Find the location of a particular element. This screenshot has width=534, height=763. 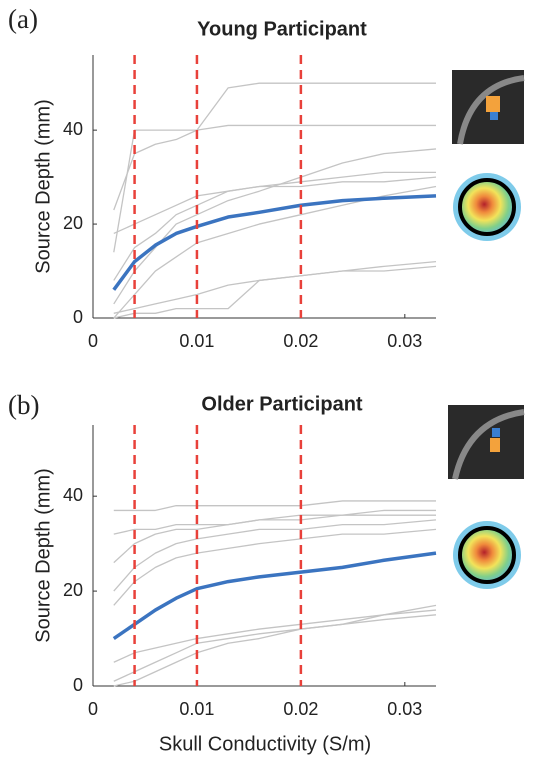

topomap-b is located at coordinates (487, 555).